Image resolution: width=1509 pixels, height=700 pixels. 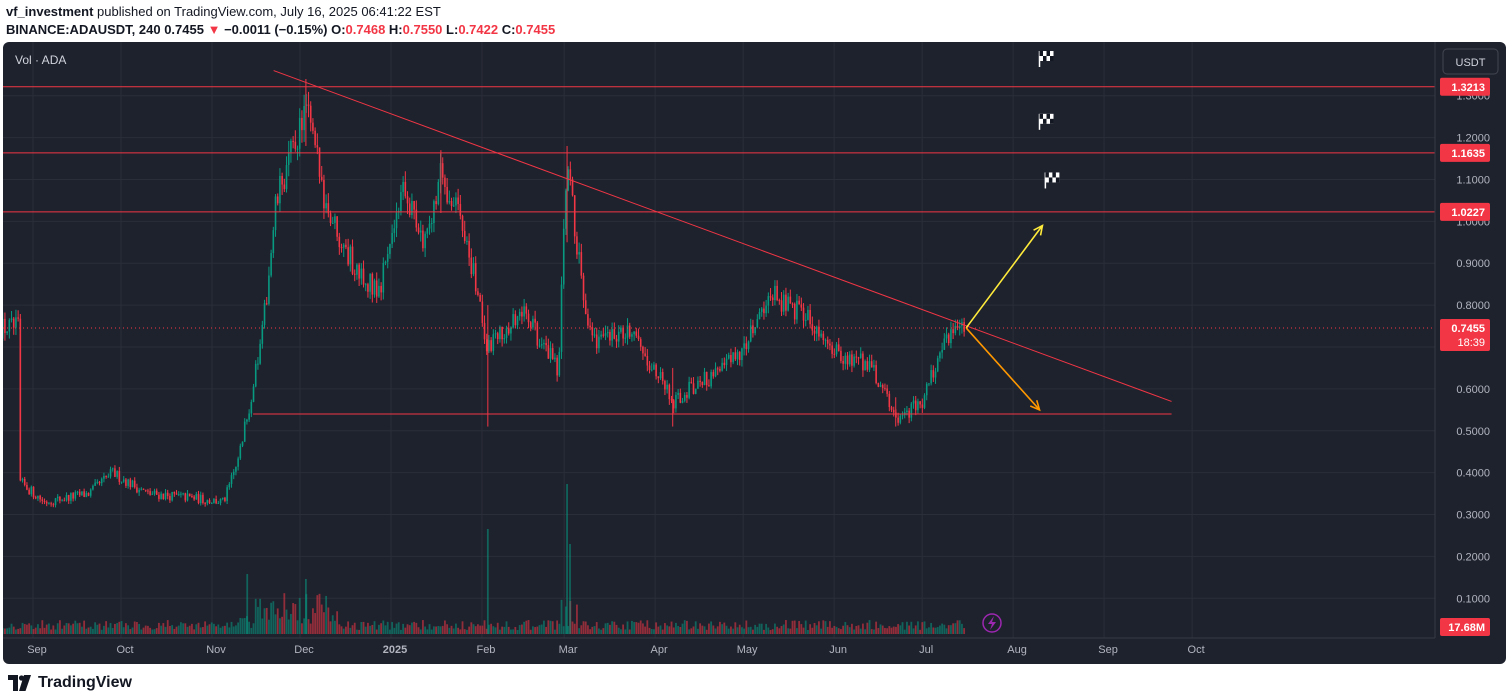 I want to click on author-name: vf_investment, so click(x=50, y=11).